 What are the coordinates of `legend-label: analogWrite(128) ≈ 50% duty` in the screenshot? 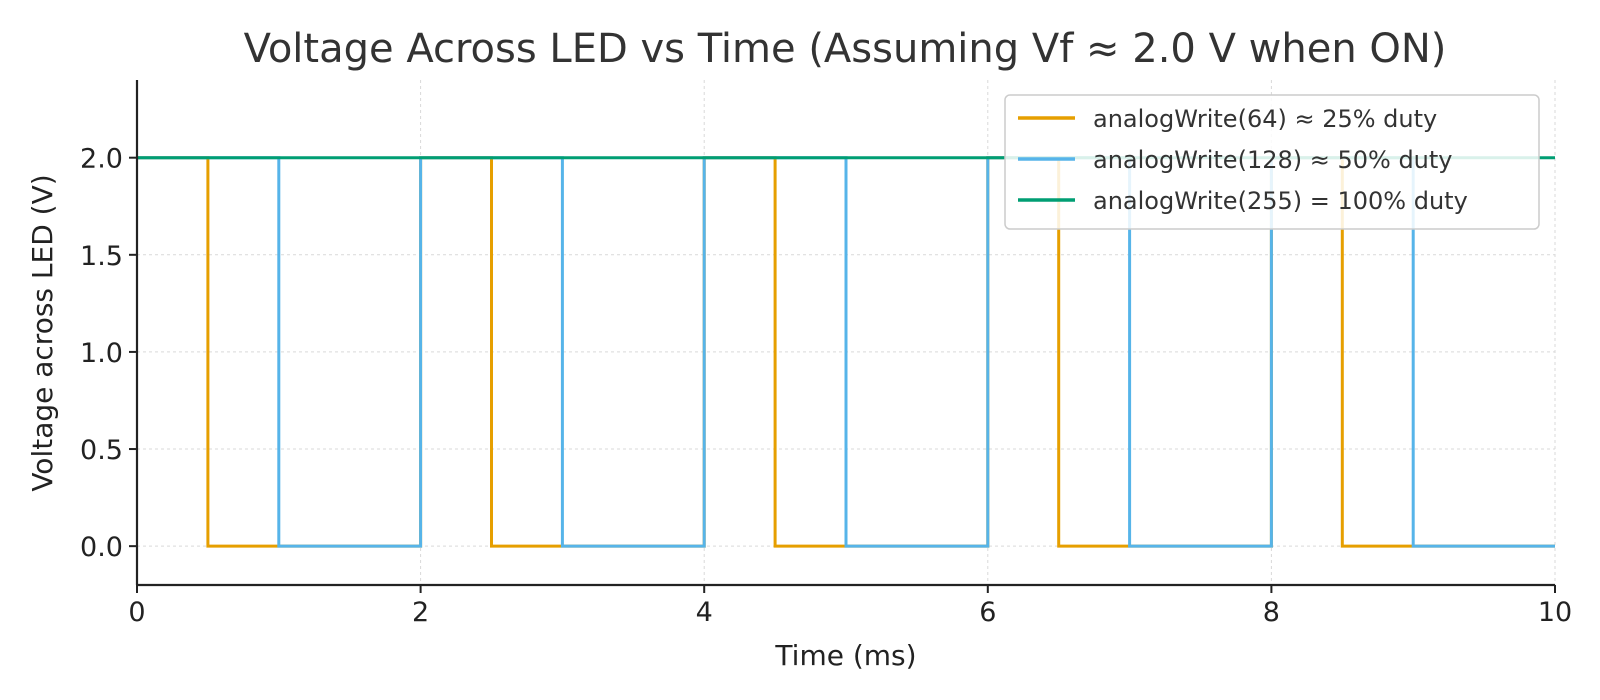 It's located at (1273, 160).